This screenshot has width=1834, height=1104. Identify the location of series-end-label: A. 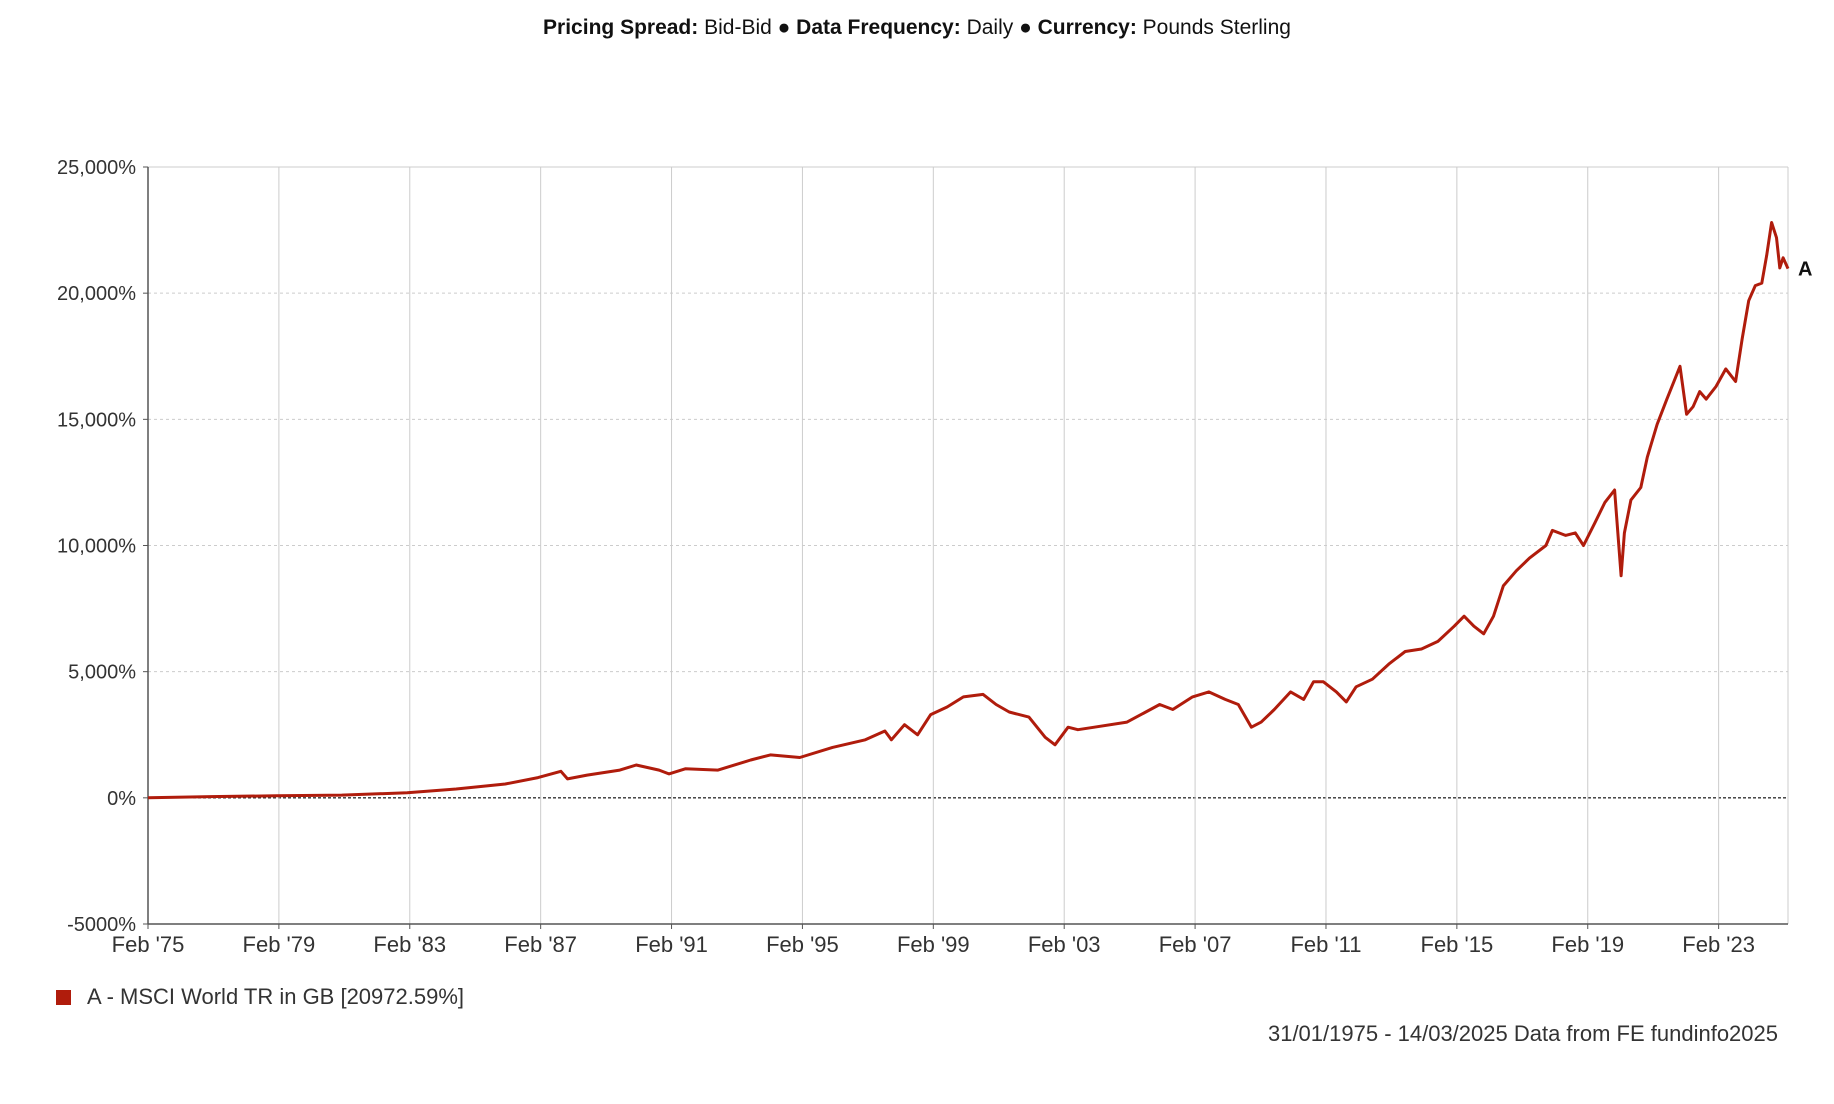
(1805, 270).